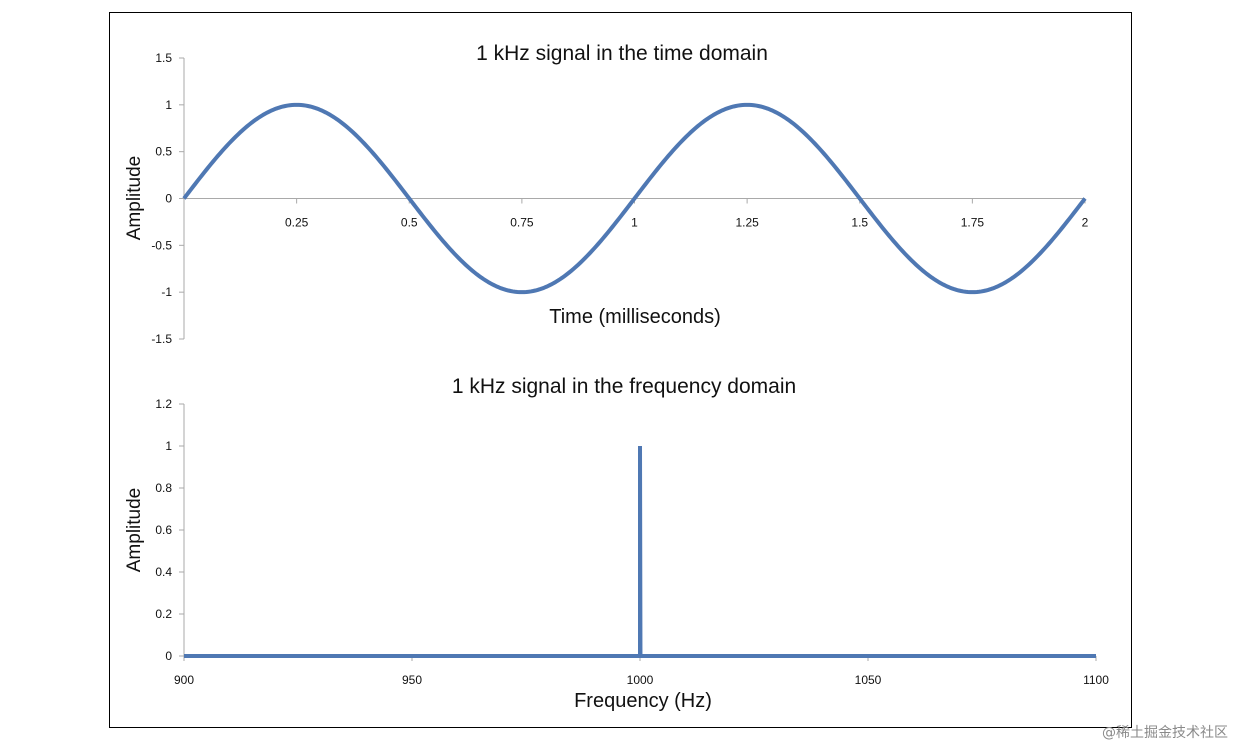 The height and width of the screenshot is (748, 1240). Describe the element at coordinates (643, 701) in the screenshot. I see `freq-chart-xlabel: Frequency (Hz)` at that location.